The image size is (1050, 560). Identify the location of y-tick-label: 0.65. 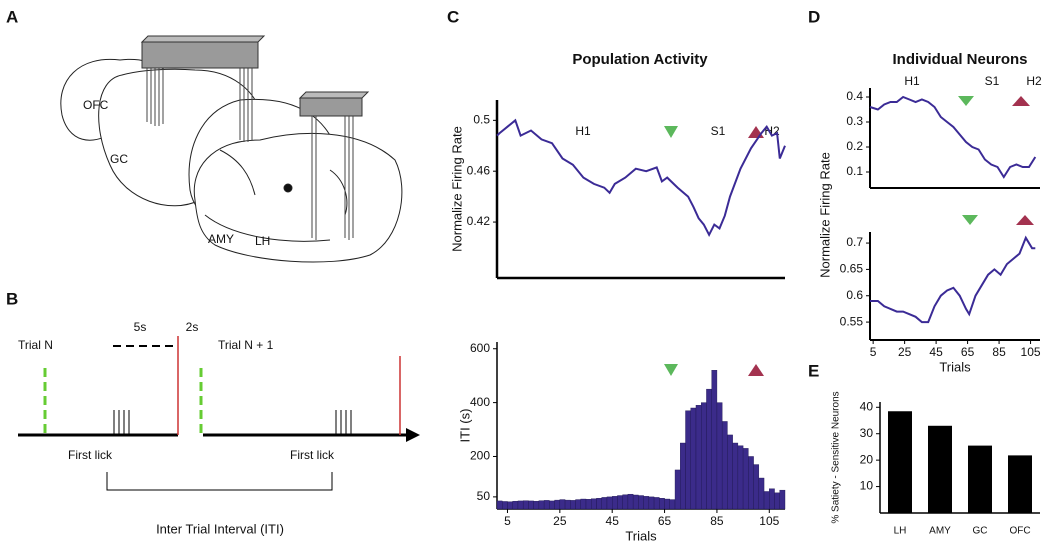
(852, 269).